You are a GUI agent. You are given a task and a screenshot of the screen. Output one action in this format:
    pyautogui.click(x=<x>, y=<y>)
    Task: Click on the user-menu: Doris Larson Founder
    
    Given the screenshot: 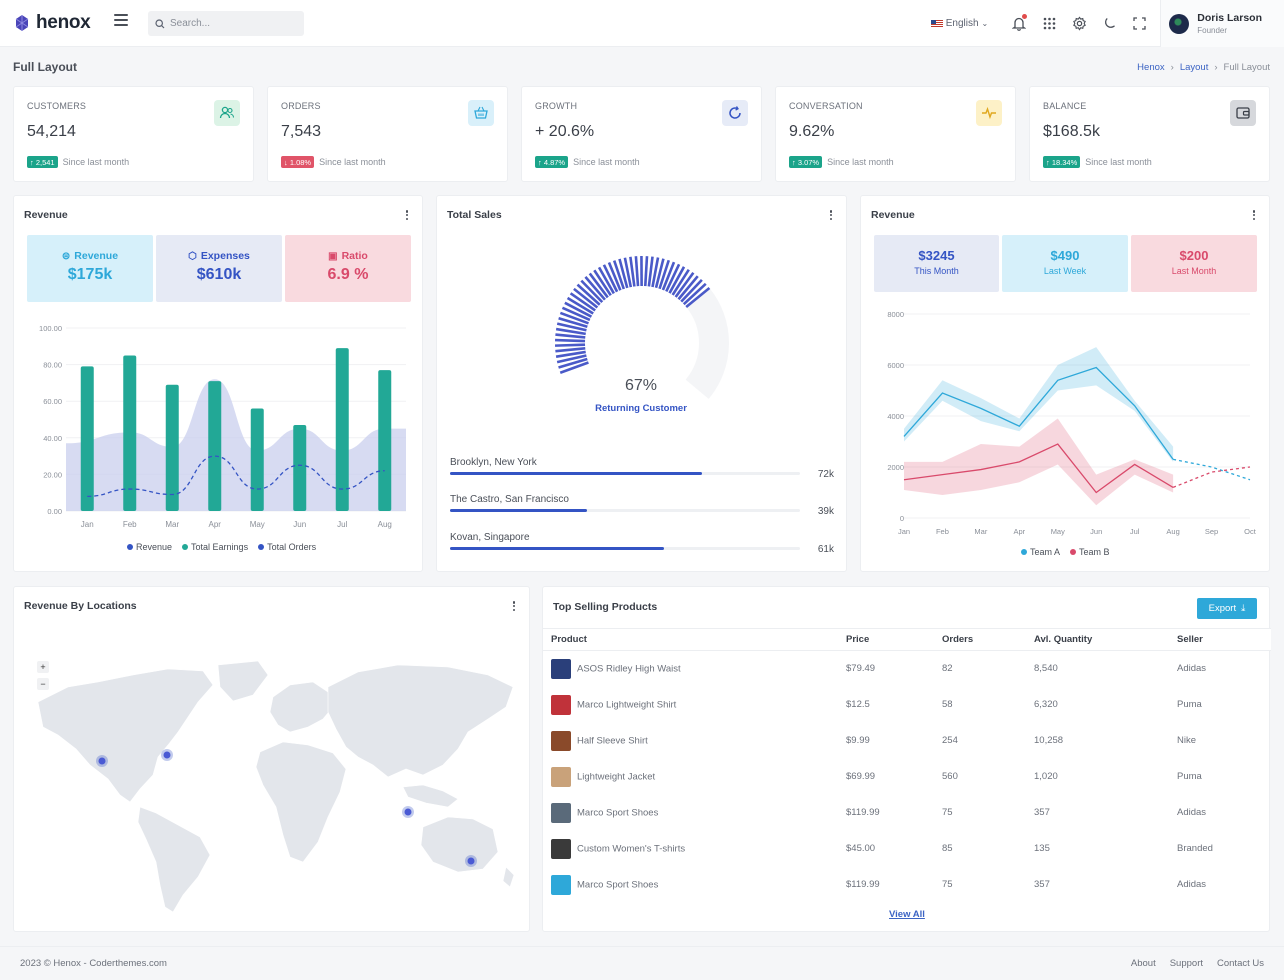 What is the action you would take?
    pyautogui.click(x=1222, y=23)
    